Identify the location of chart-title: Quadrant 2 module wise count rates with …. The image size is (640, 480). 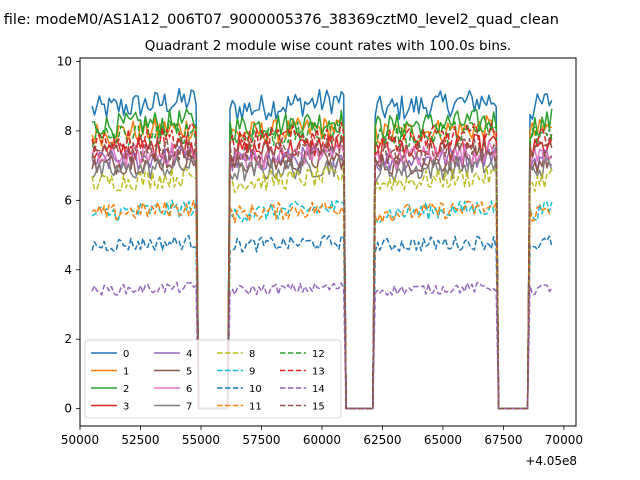
(328, 46).